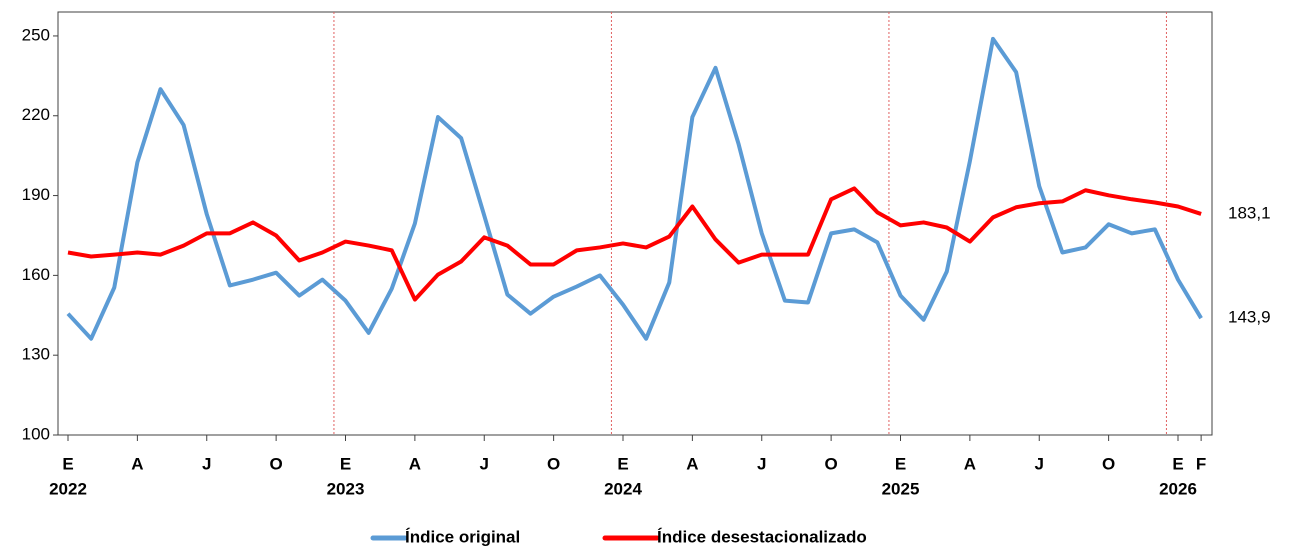 The height and width of the screenshot is (550, 1293). Describe the element at coordinates (762, 536) in the screenshot. I see `legend-label: Índice desestacionalizado` at that location.